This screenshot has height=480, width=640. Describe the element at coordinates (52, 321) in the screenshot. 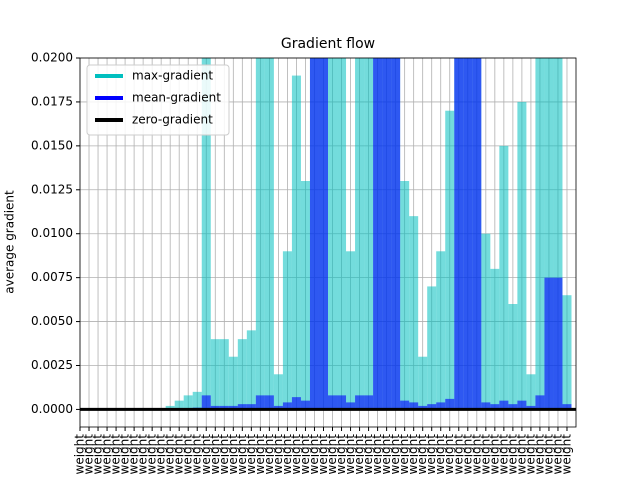

I see `y-tick-label: 0.0050` at that location.